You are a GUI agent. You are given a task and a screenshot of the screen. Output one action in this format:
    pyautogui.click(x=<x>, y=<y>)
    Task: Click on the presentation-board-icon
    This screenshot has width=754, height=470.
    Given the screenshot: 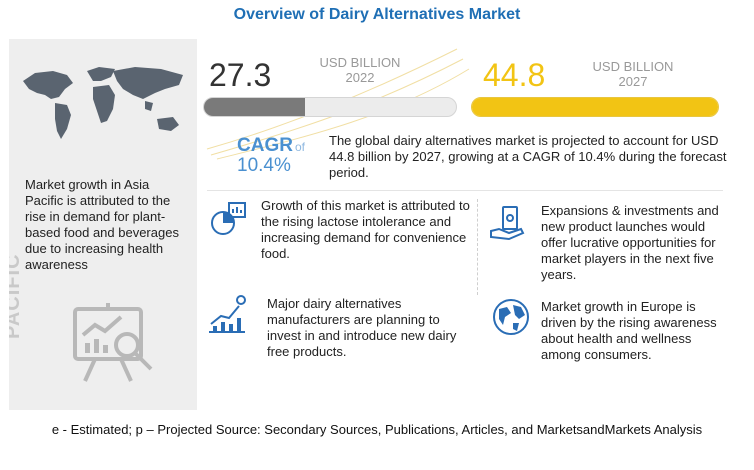 What is the action you would take?
    pyautogui.click(x=113, y=342)
    